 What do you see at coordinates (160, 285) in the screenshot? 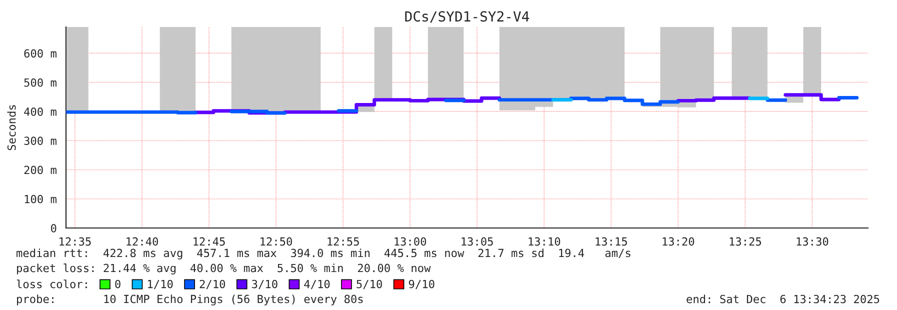
I see `legend-label: 1/10` at bounding box center [160, 285].